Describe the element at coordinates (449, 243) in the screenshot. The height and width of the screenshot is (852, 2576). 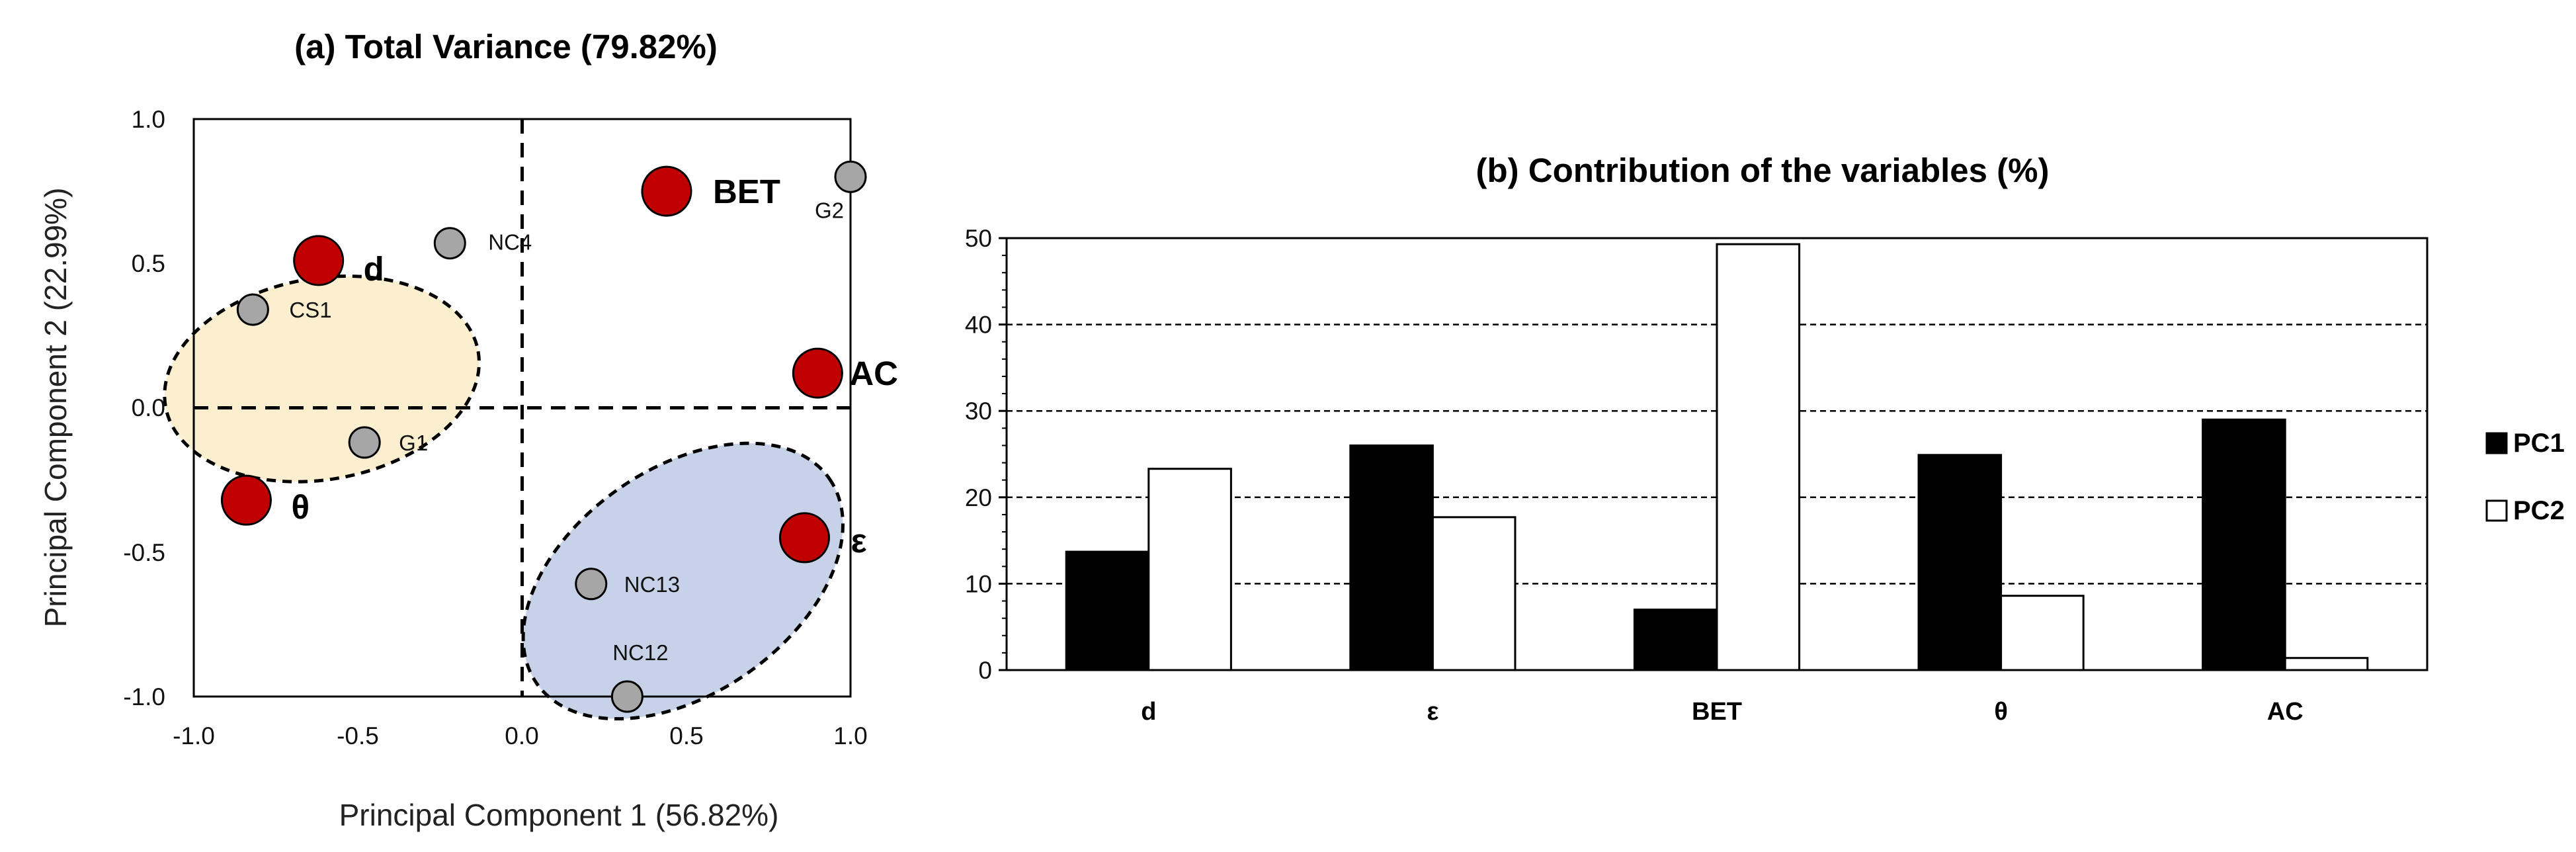
I see `sample-point-nc4` at that location.